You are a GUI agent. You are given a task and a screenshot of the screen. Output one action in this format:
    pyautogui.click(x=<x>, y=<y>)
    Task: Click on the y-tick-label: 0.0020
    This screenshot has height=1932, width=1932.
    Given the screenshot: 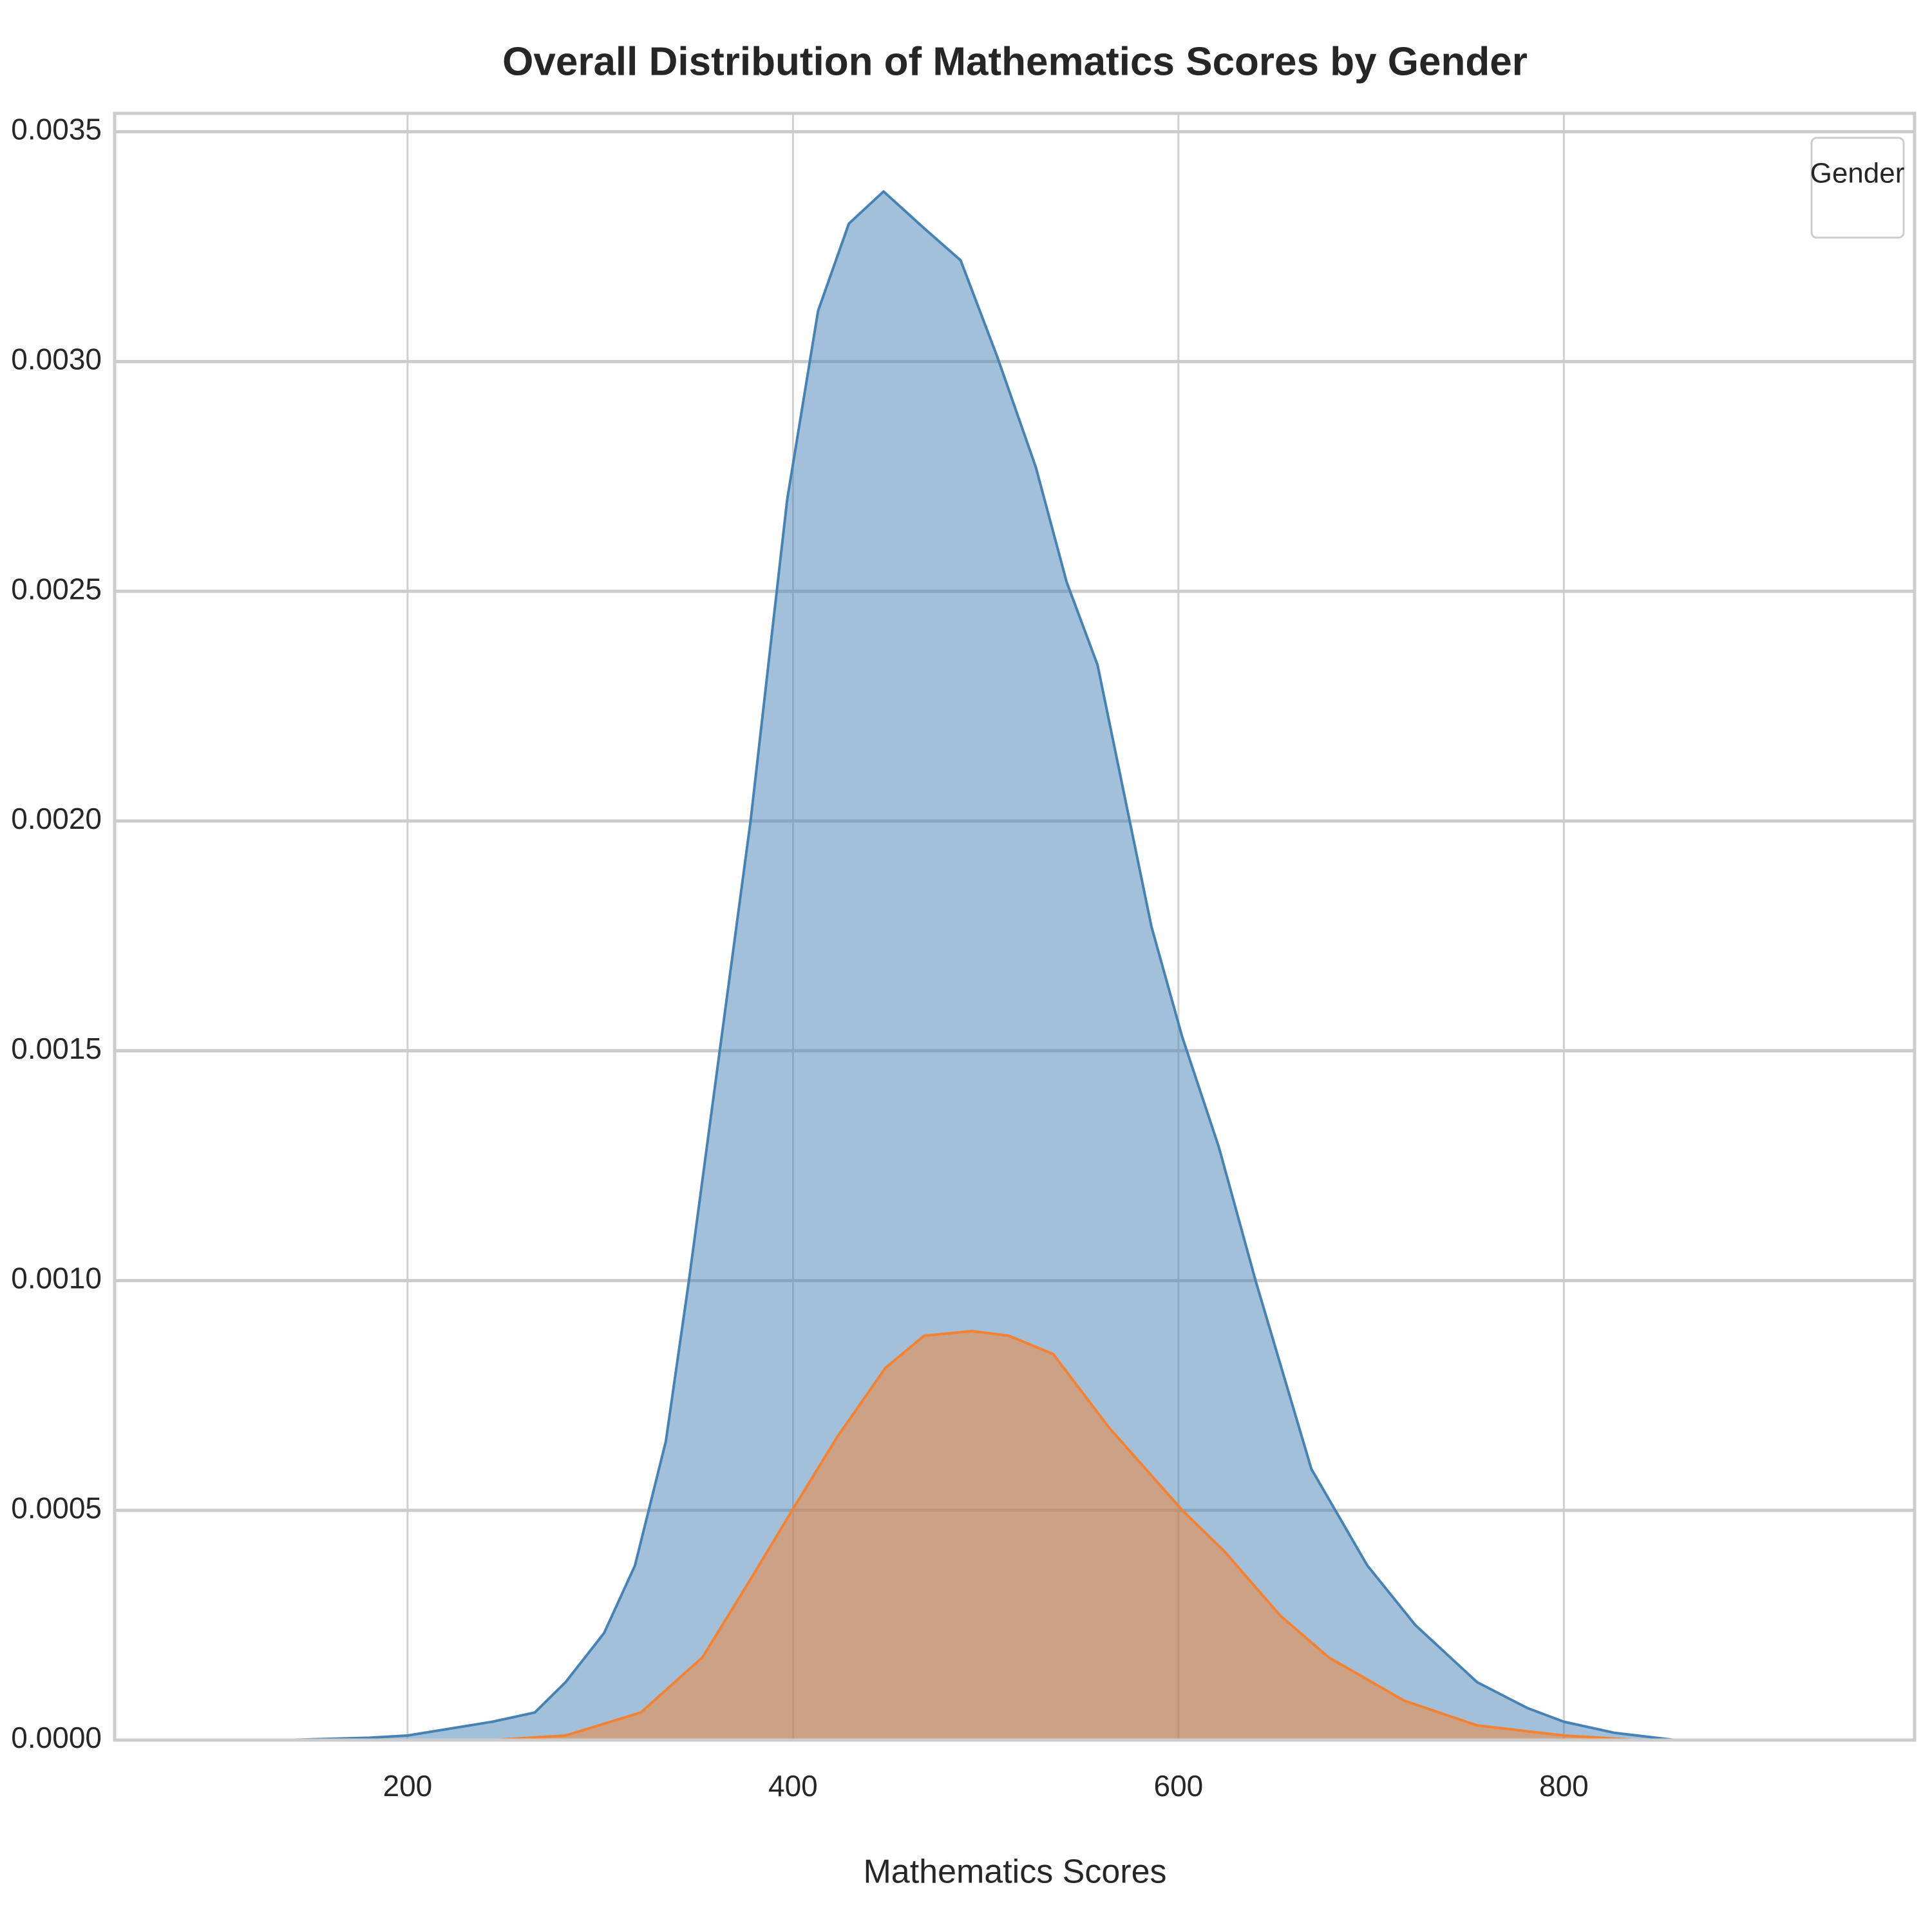 What is the action you would take?
    pyautogui.click(x=56, y=818)
    